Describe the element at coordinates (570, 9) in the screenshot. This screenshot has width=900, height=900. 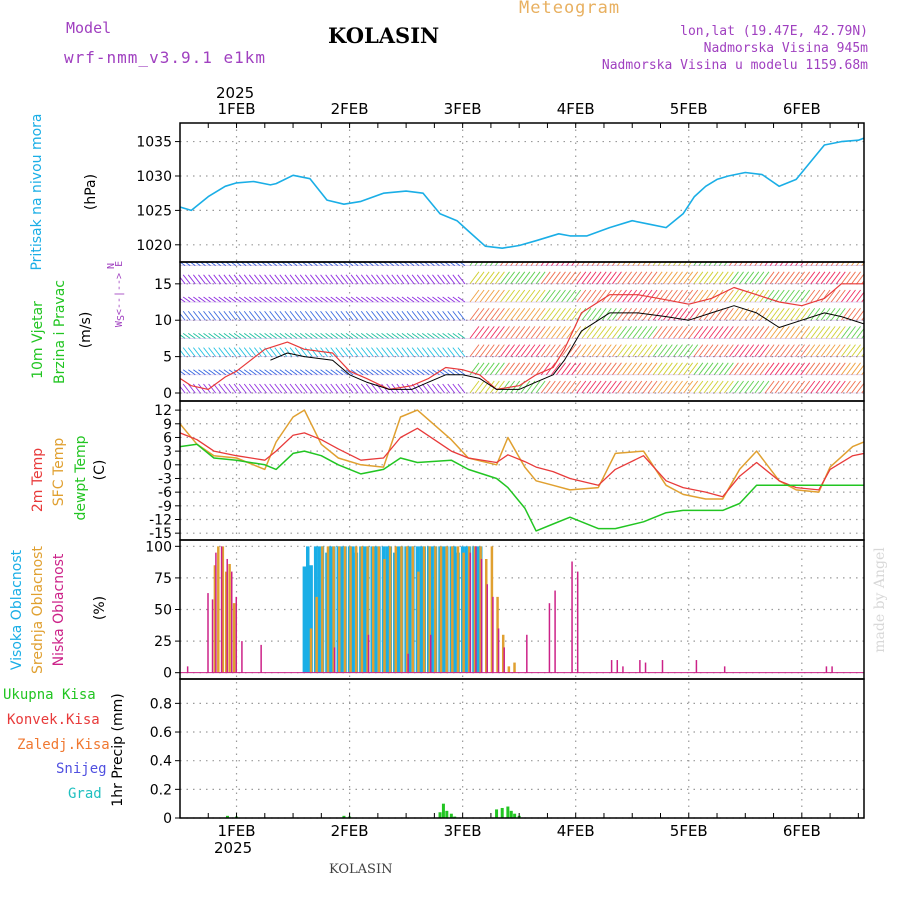
I see `product-title: Meteogram` at that location.